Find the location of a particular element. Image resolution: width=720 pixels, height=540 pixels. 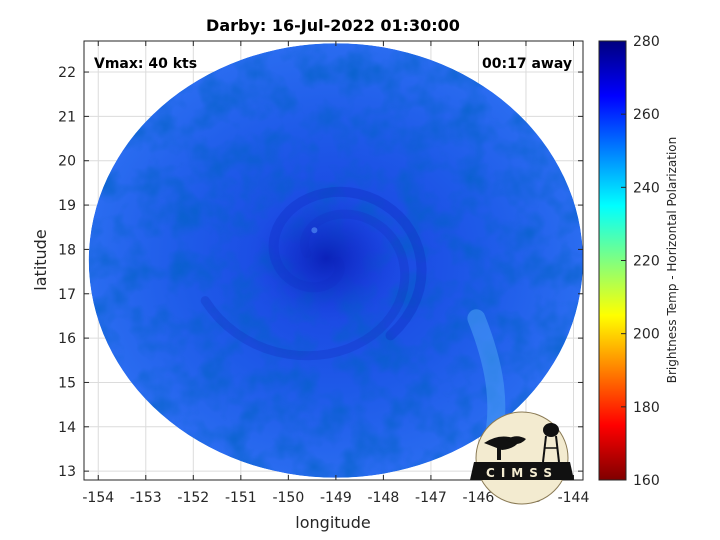

x-tick-label-7: -147 is located at coordinates (431, 498).